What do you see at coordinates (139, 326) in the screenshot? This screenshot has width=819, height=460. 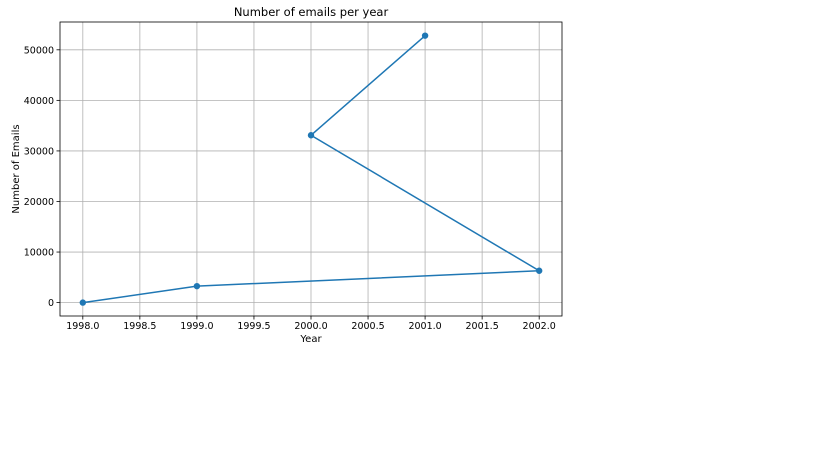 I see `x-tick-label: 1998.5` at bounding box center [139, 326].